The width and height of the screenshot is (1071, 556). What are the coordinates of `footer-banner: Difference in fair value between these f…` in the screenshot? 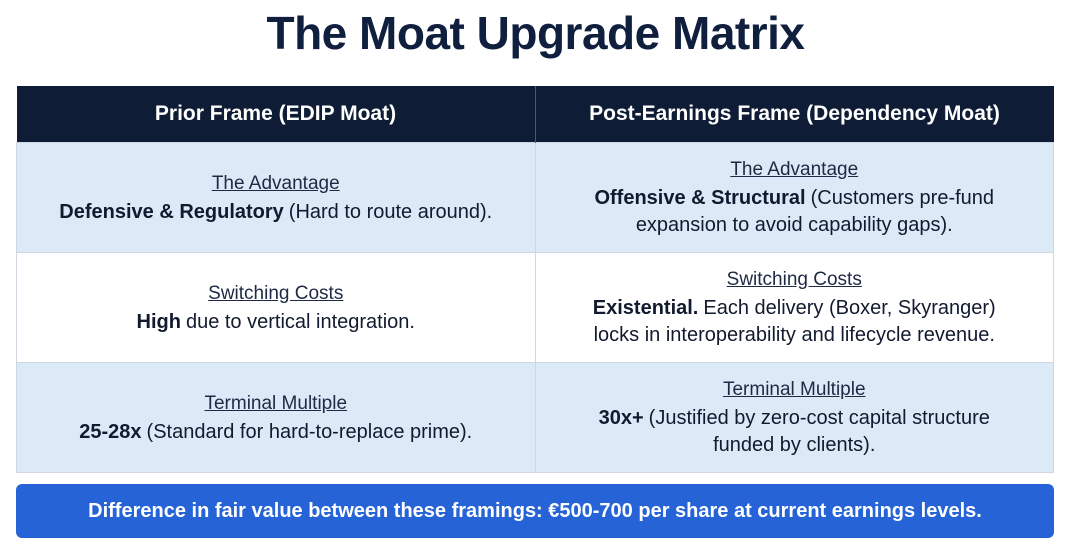 It's located at (535, 511).